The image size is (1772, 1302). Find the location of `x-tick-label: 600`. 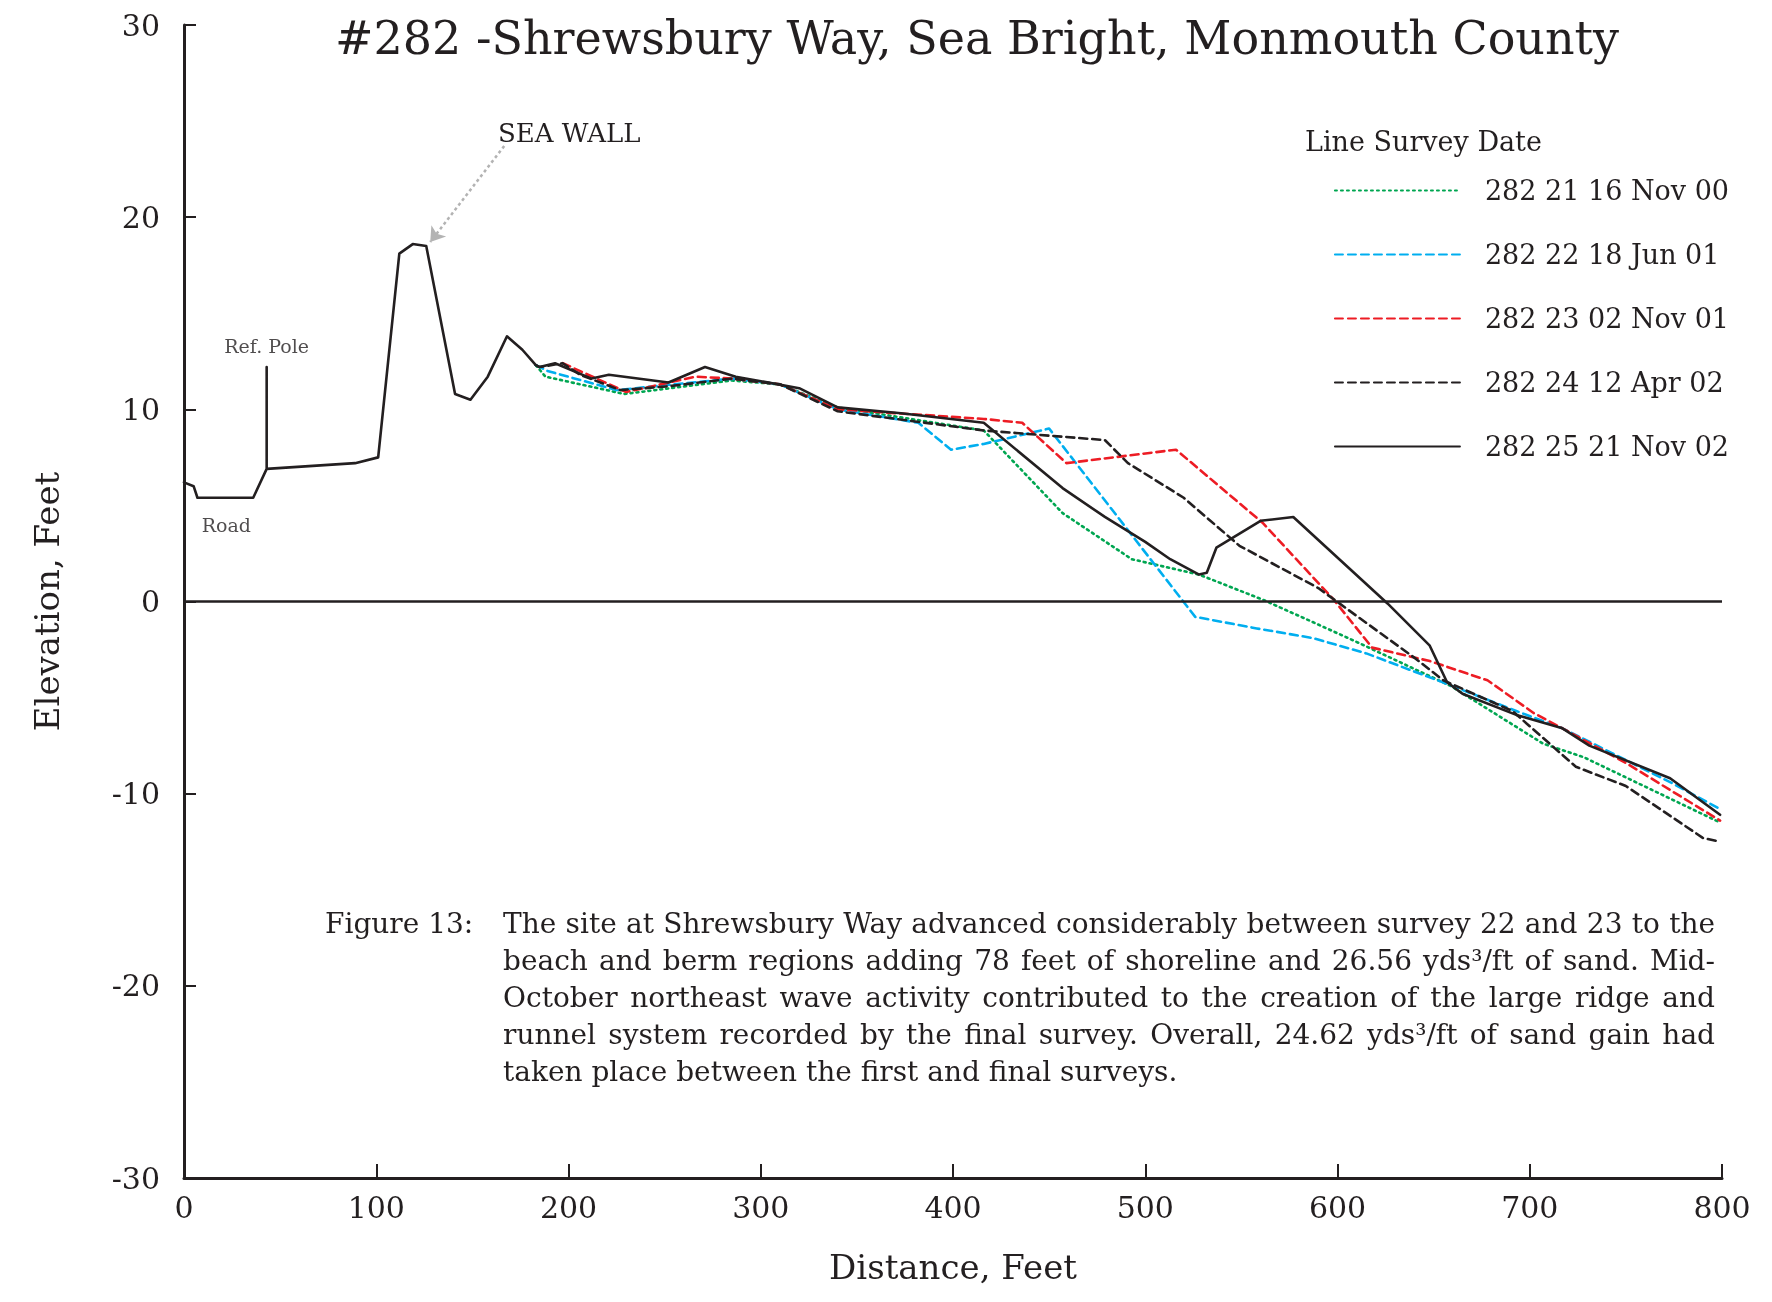

x-tick-label: 600 is located at coordinates (1337, 1207).